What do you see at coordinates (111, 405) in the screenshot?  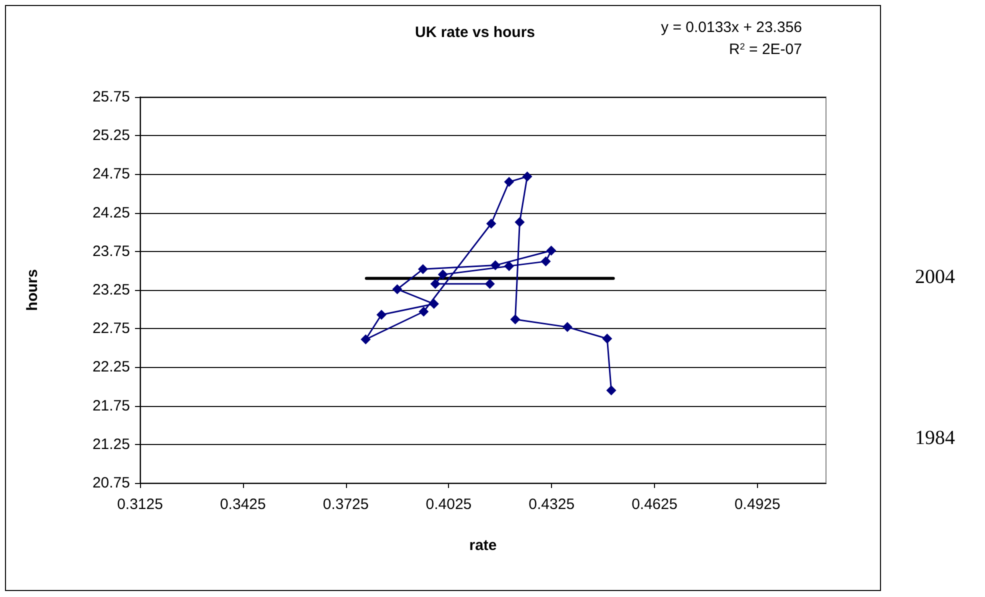 I see `y-tick-label: 21.75` at bounding box center [111, 405].